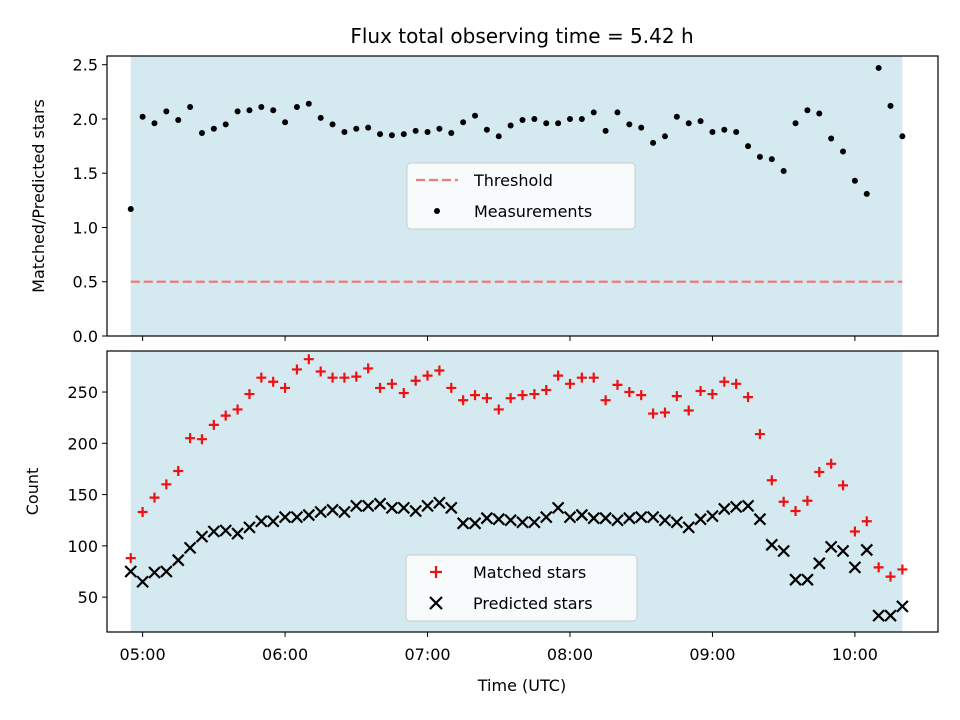 The height and width of the screenshot is (720, 960). I want to click on x-tick-label: 08:00, so click(570, 654).